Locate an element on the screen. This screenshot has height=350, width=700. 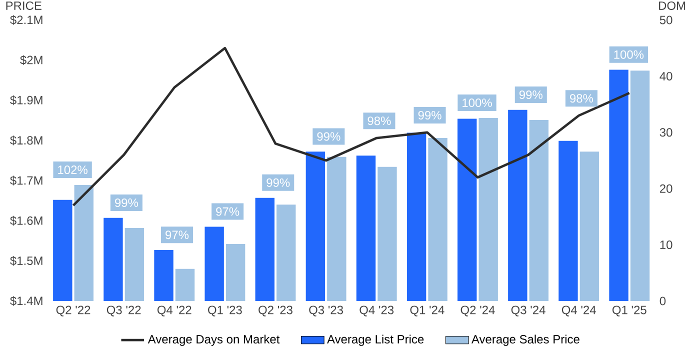
x-tick-label: Q1 '25 is located at coordinates (629, 311).